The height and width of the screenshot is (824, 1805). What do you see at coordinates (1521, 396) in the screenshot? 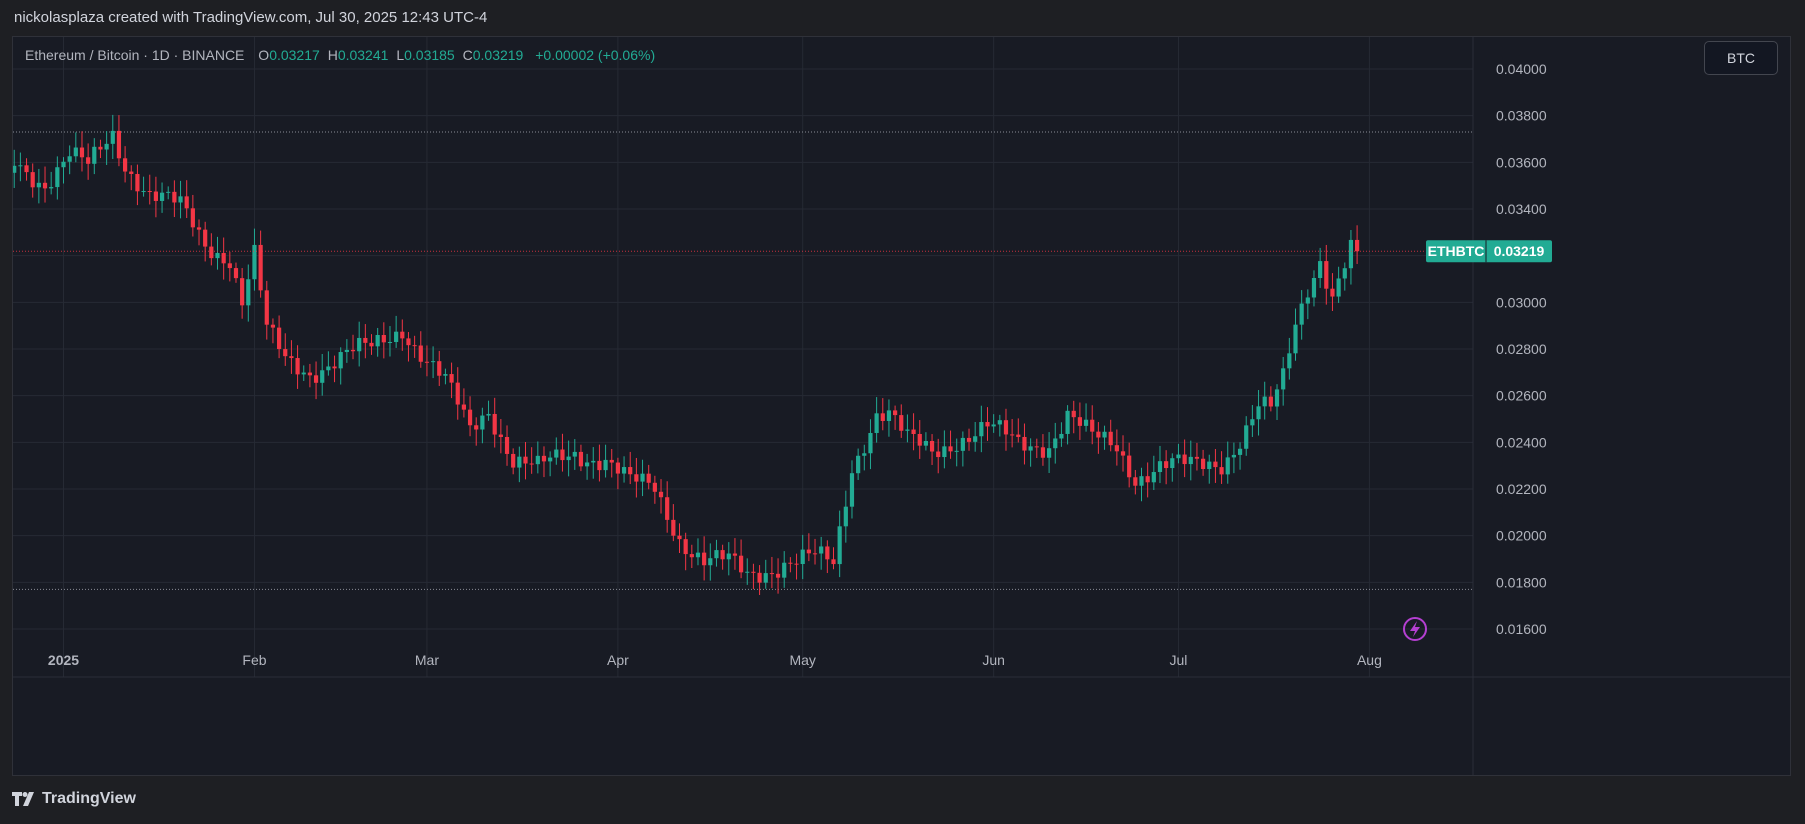
I see `y-tick-label: 0.02600` at bounding box center [1521, 396].